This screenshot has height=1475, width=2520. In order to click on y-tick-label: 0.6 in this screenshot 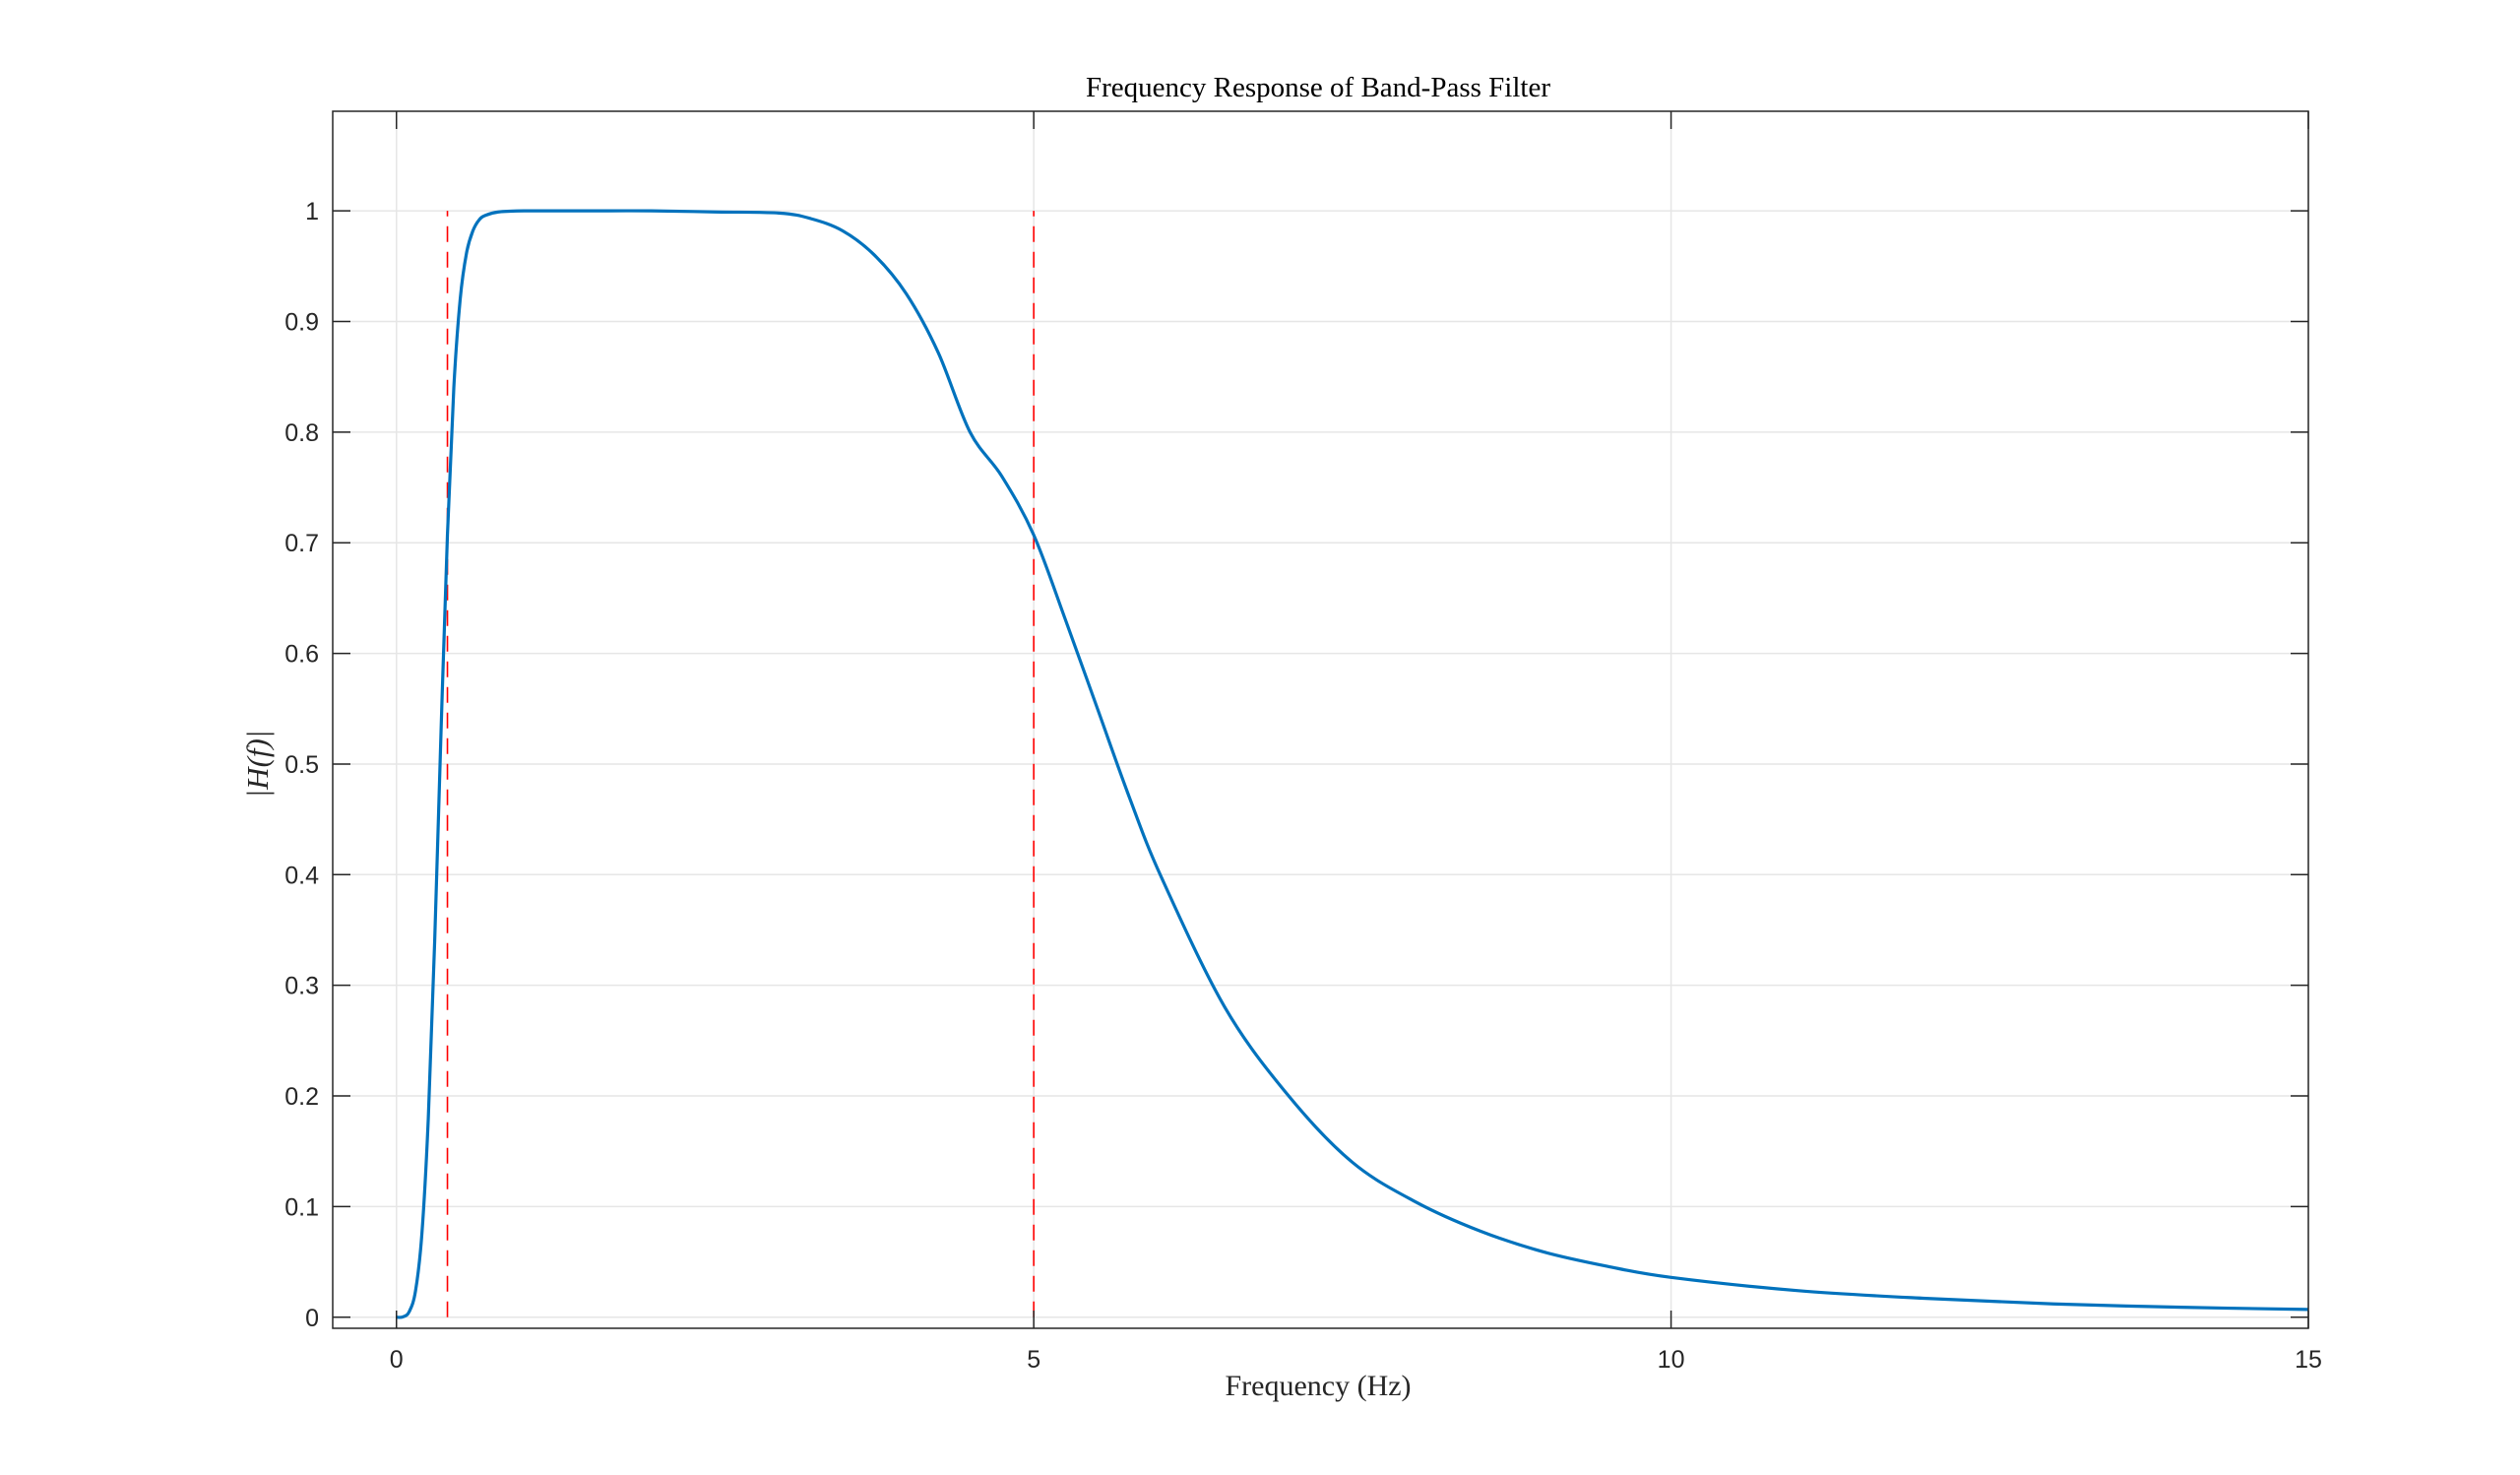, I will do `click(301, 655)`.